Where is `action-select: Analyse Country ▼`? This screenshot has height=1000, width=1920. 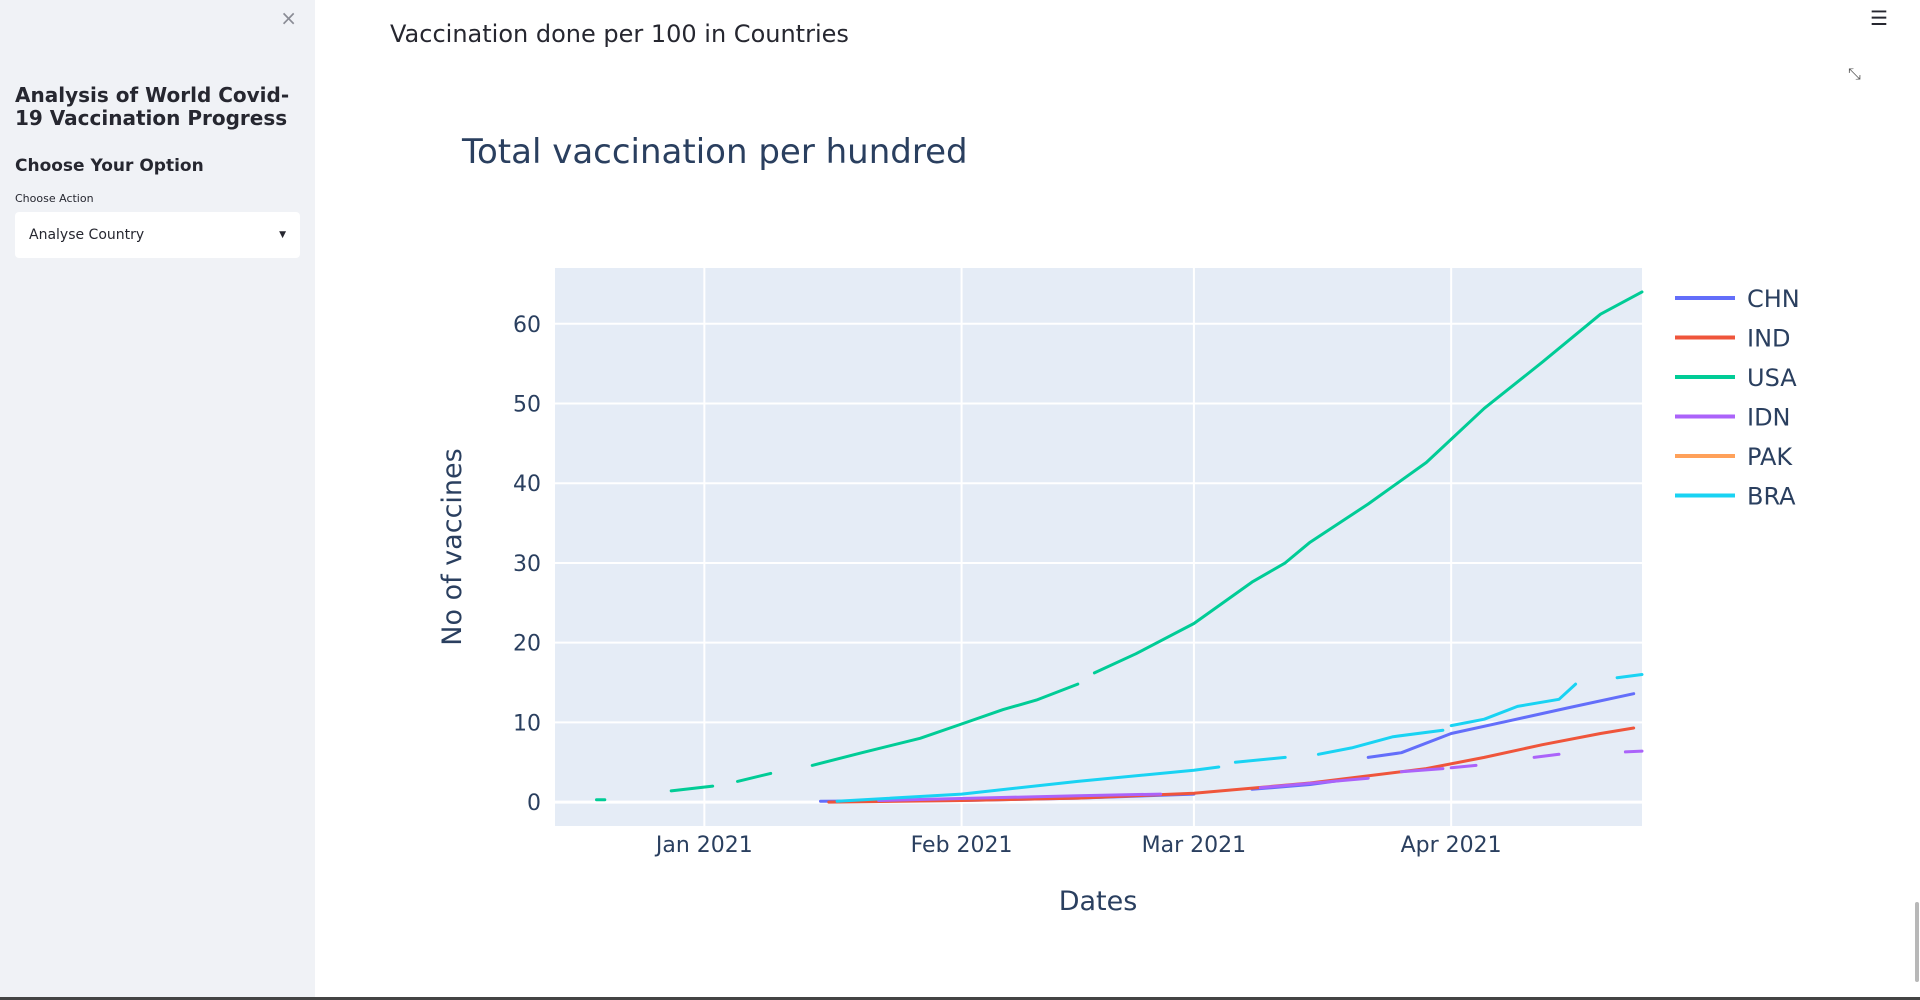 action-select: Analyse Country ▼ is located at coordinates (157, 235).